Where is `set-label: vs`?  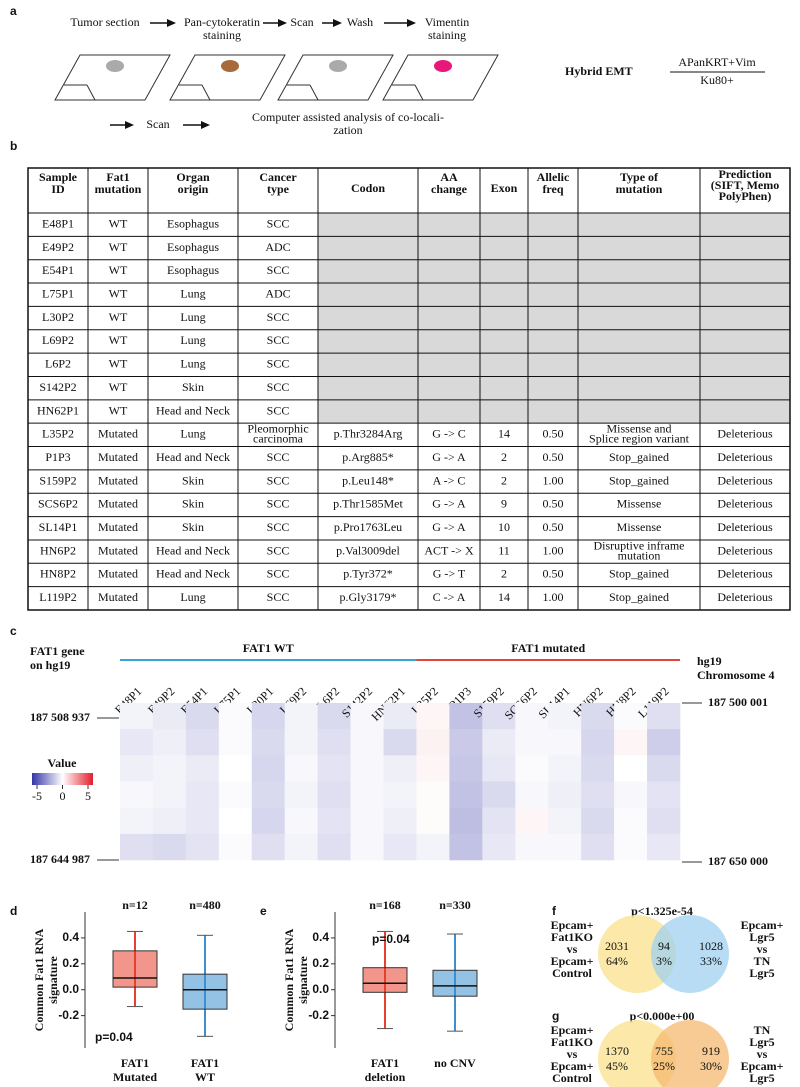 set-label: vs is located at coordinates (572, 949).